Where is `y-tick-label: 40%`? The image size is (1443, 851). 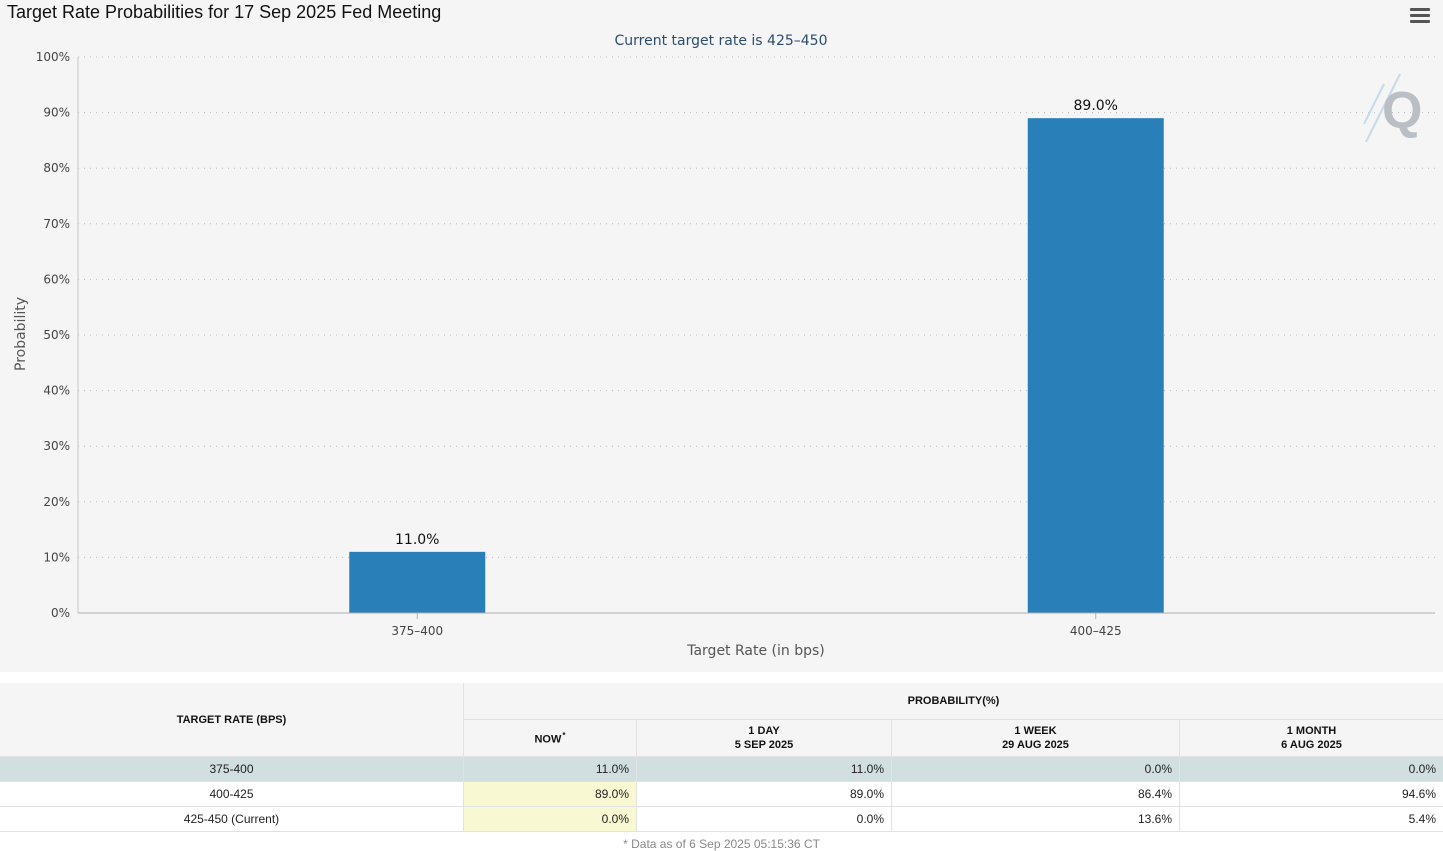 y-tick-label: 40% is located at coordinates (56, 391).